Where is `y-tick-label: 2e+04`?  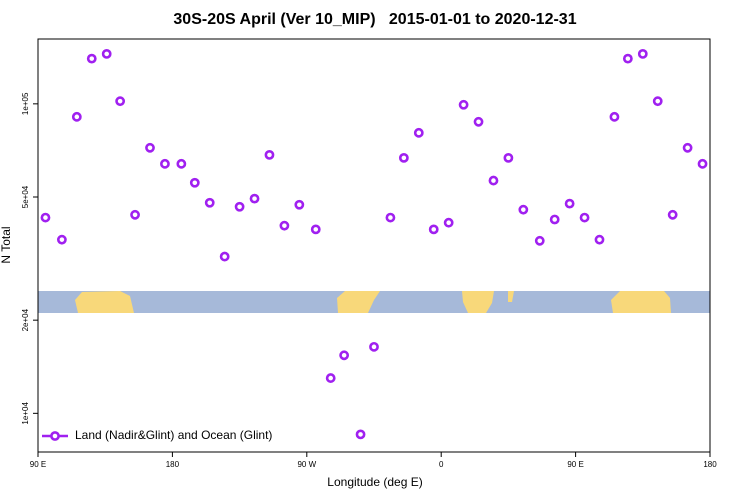 y-tick-label: 2e+04 is located at coordinates (25, 319).